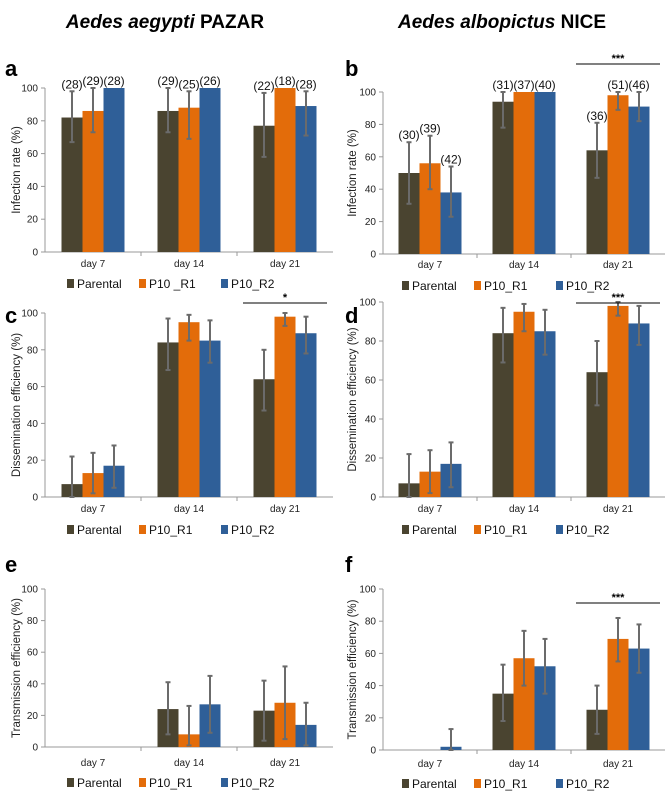 This screenshot has height=793, width=669. Describe the element at coordinates (209, 81) in the screenshot. I see `sample-size-label: (26)` at that location.